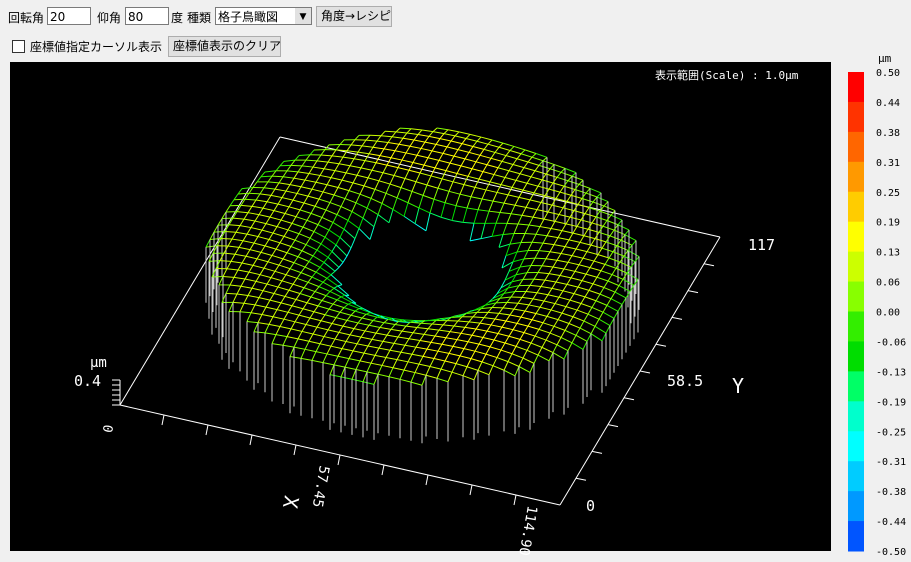  What do you see at coordinates (224, 46) in the screenshot?
I see `clear-button: 座標値表示のクリア` at bounding box center [224, 46].